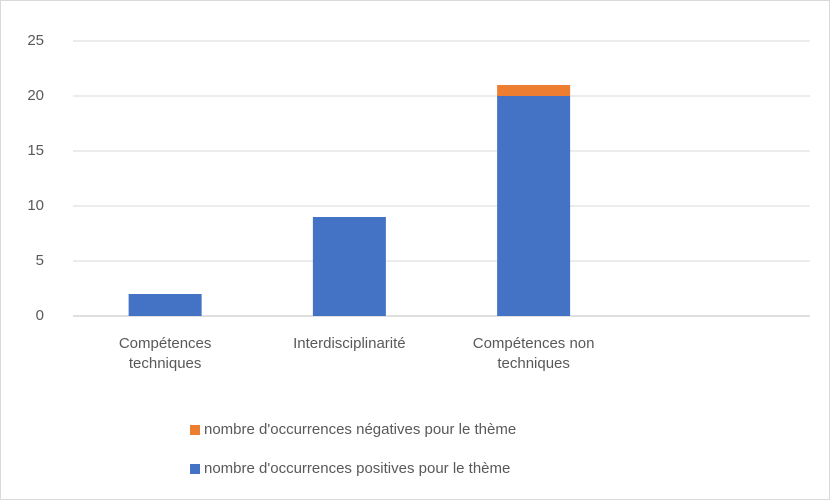  Describe the element at coordinates (40, 315) in the screenshot. I see `y-tick-label: 0` at that location.